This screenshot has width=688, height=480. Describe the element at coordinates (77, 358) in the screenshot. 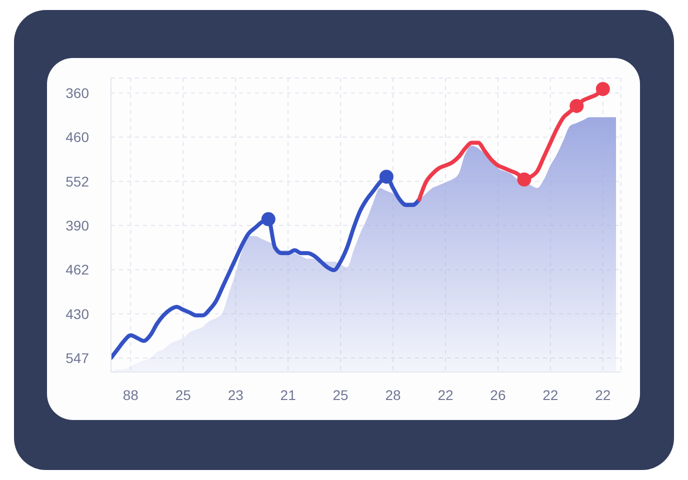

I see `category-label: 547` at that location.